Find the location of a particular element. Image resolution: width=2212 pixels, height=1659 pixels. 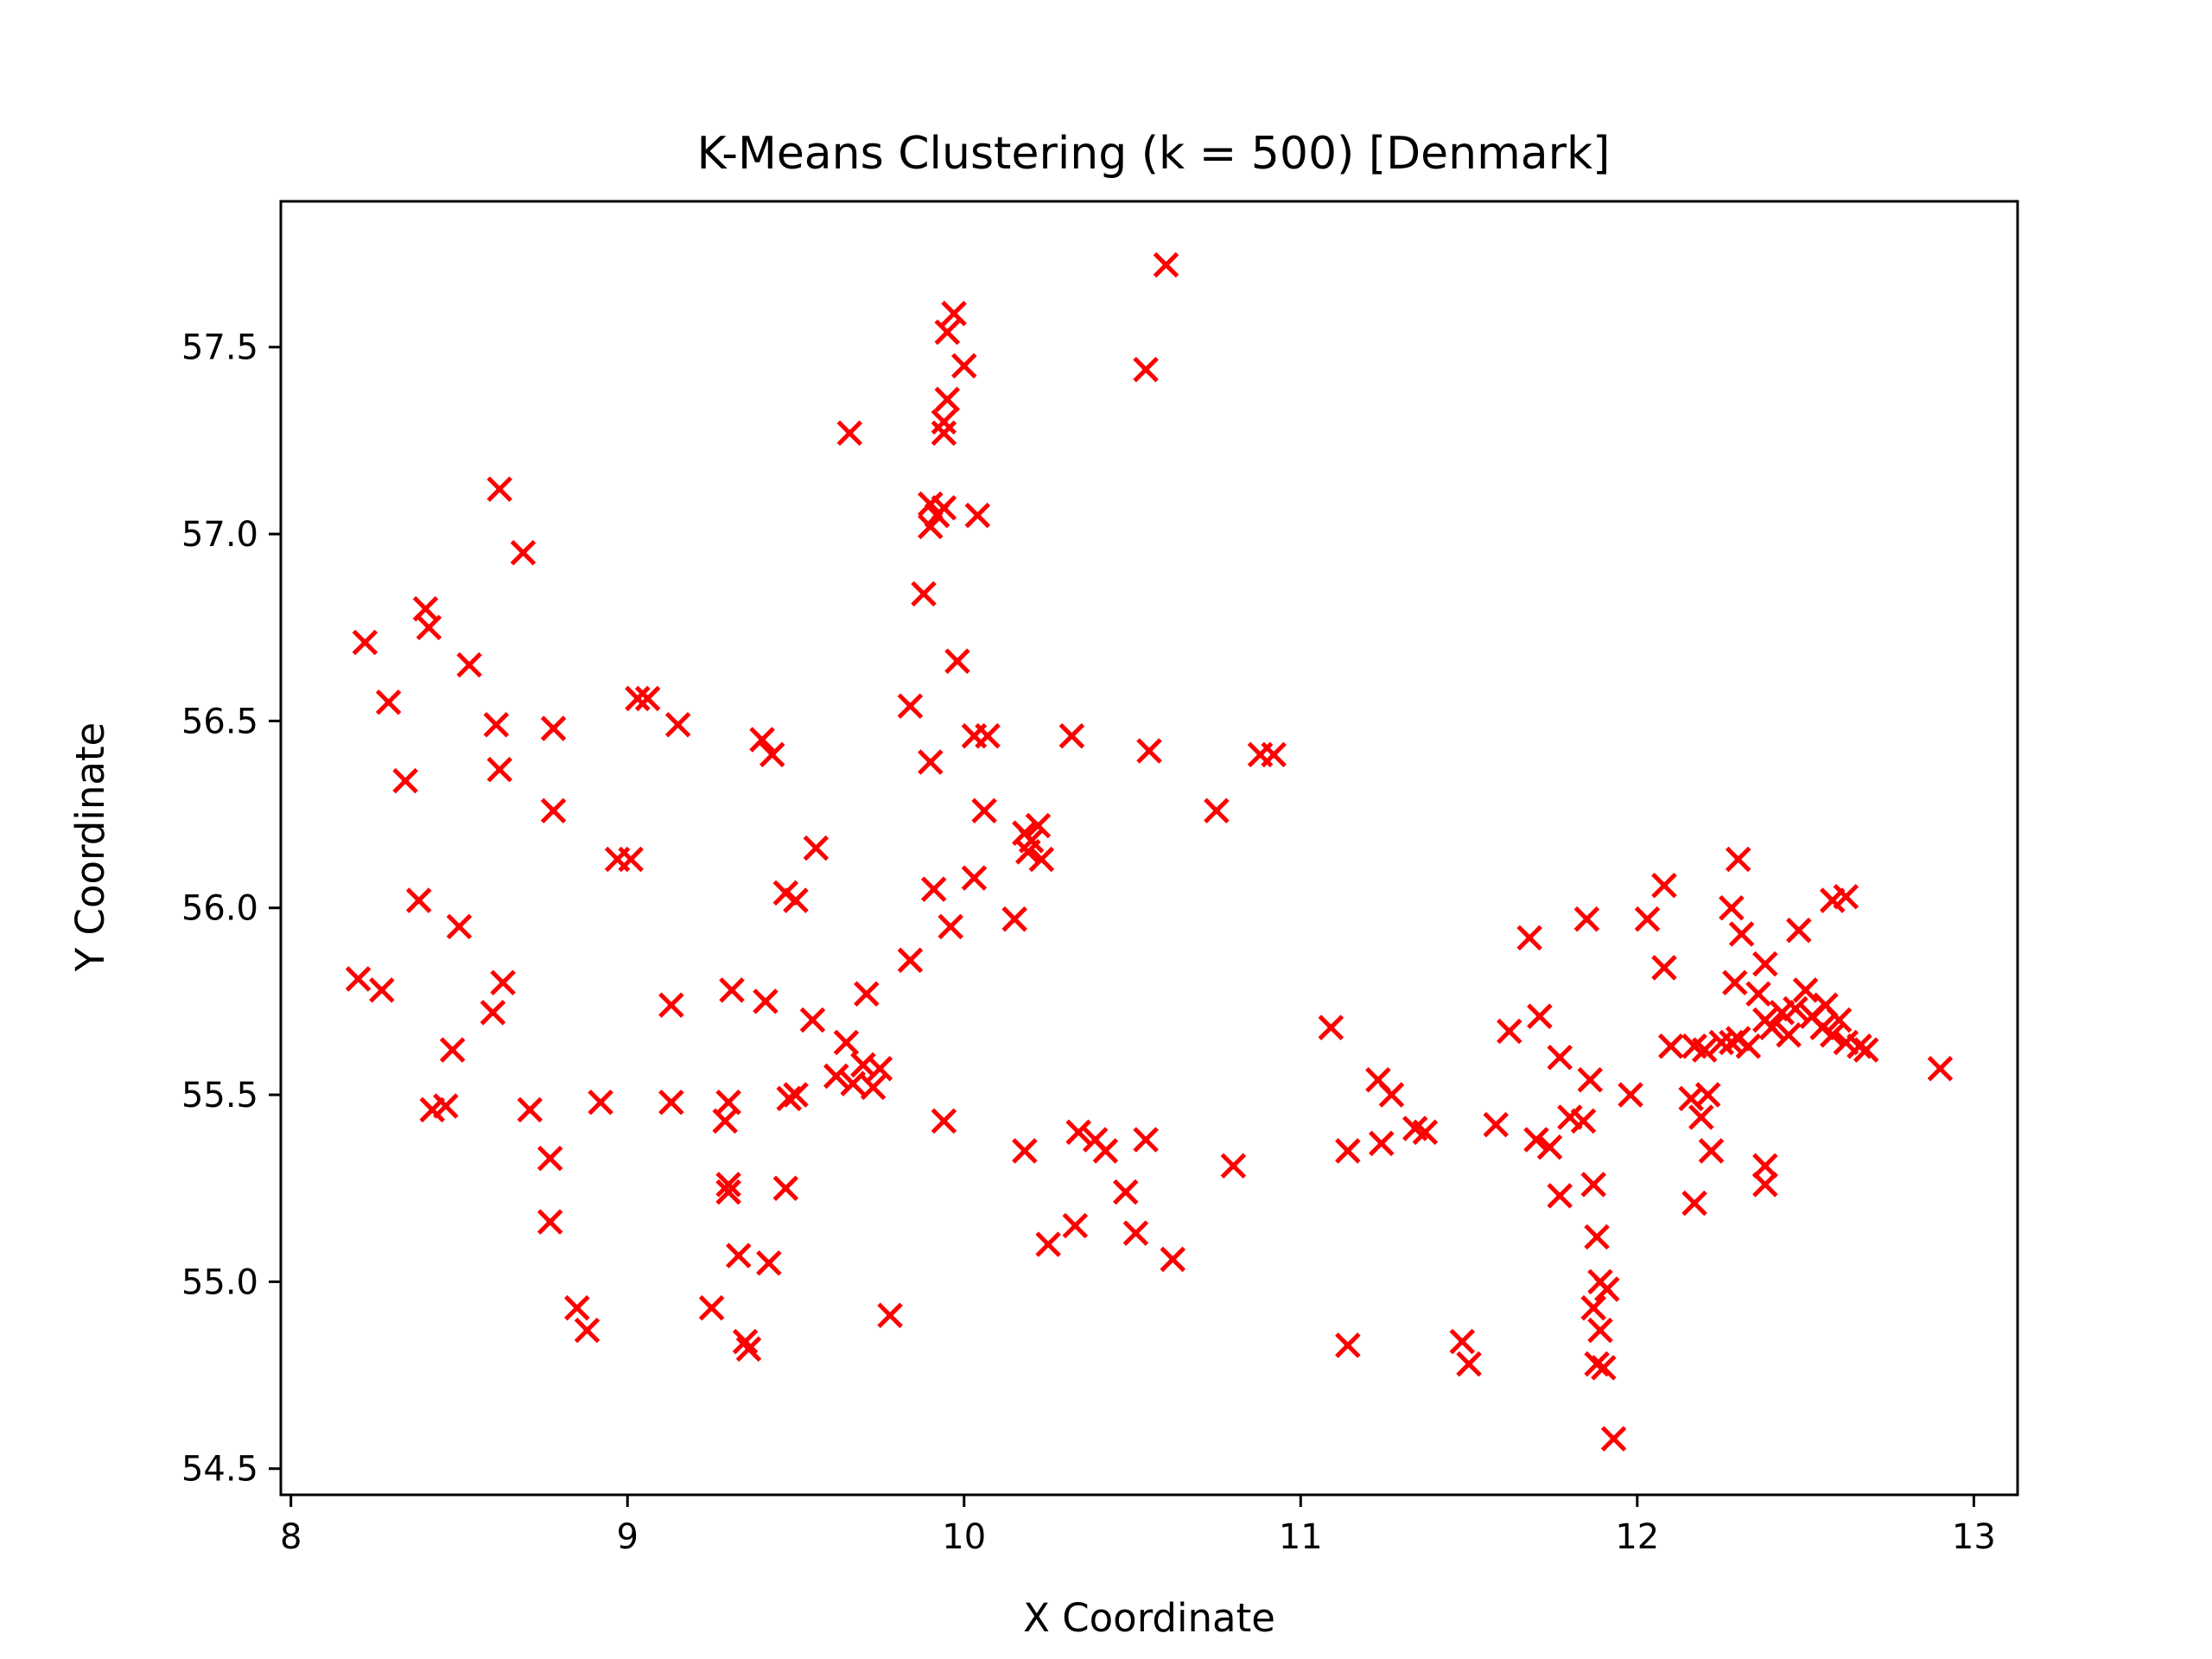

x-axis: 8 9 10 11 12 13 is located at coordinates (1138, 1526).